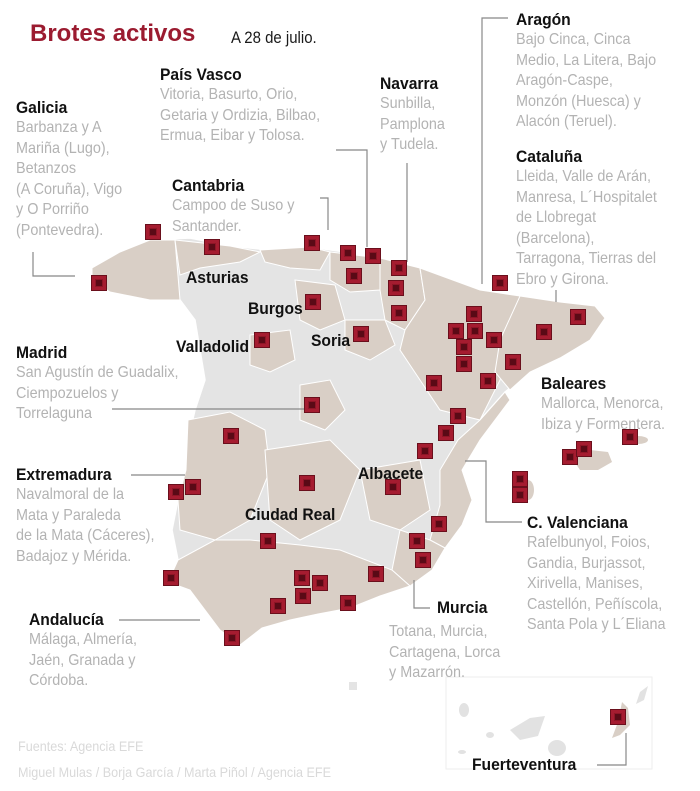 This screenshot has width=700, height=791. Describe the element at coordinates (493, 491) in the screenshot. I see `leader-valenciana` at that location.